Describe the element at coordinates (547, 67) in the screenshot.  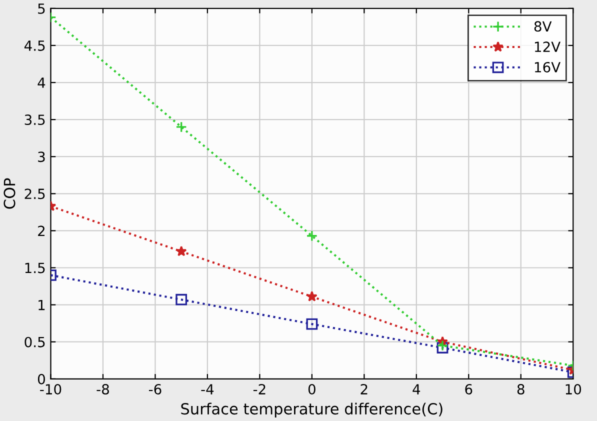
I see `legend-label: 16V` at that location.